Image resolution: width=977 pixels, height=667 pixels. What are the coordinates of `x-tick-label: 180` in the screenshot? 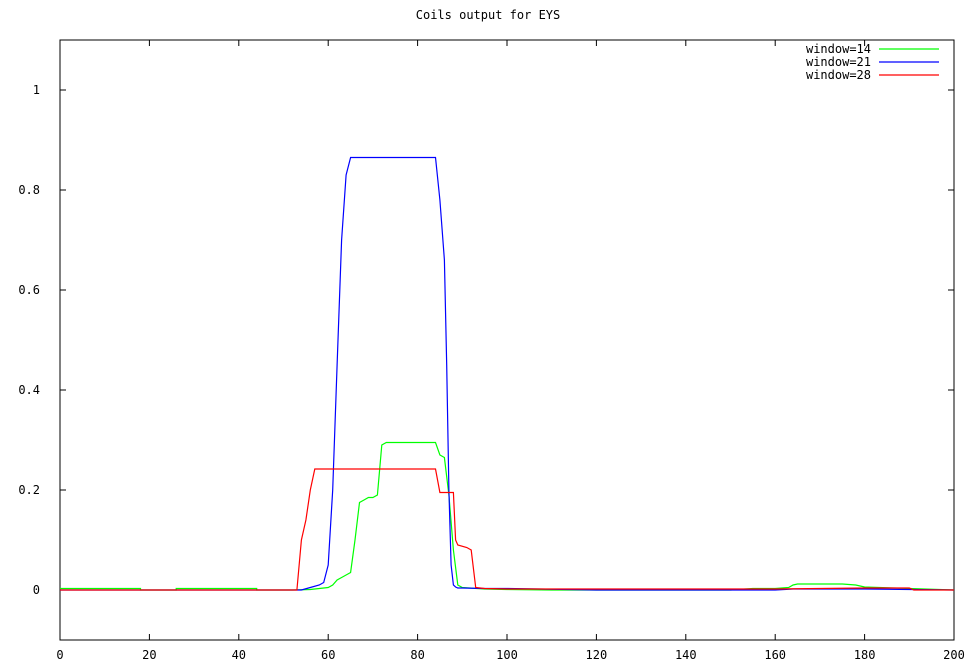 It's located at (865, 655).